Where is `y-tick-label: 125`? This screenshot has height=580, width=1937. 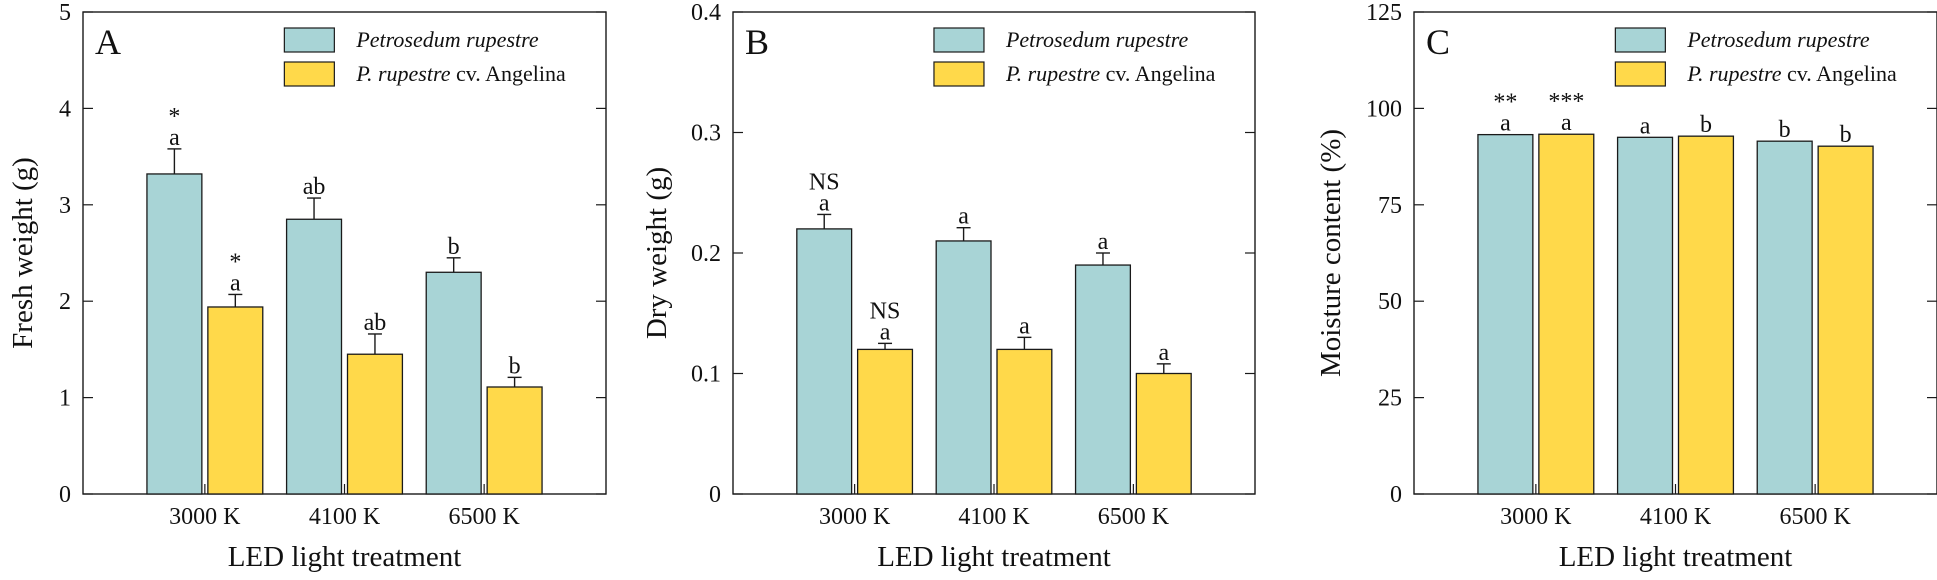
y-tick-label: 125 is located at coordinates (1384, 13).